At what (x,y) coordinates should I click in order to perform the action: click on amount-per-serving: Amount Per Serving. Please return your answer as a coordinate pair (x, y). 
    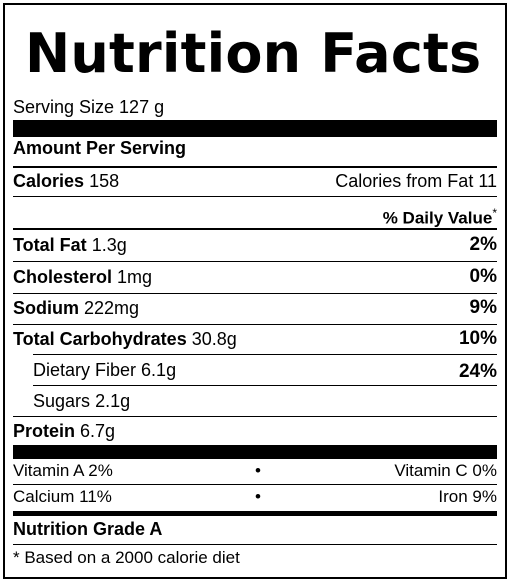
    Looking at the image, I should click on (100, 148).